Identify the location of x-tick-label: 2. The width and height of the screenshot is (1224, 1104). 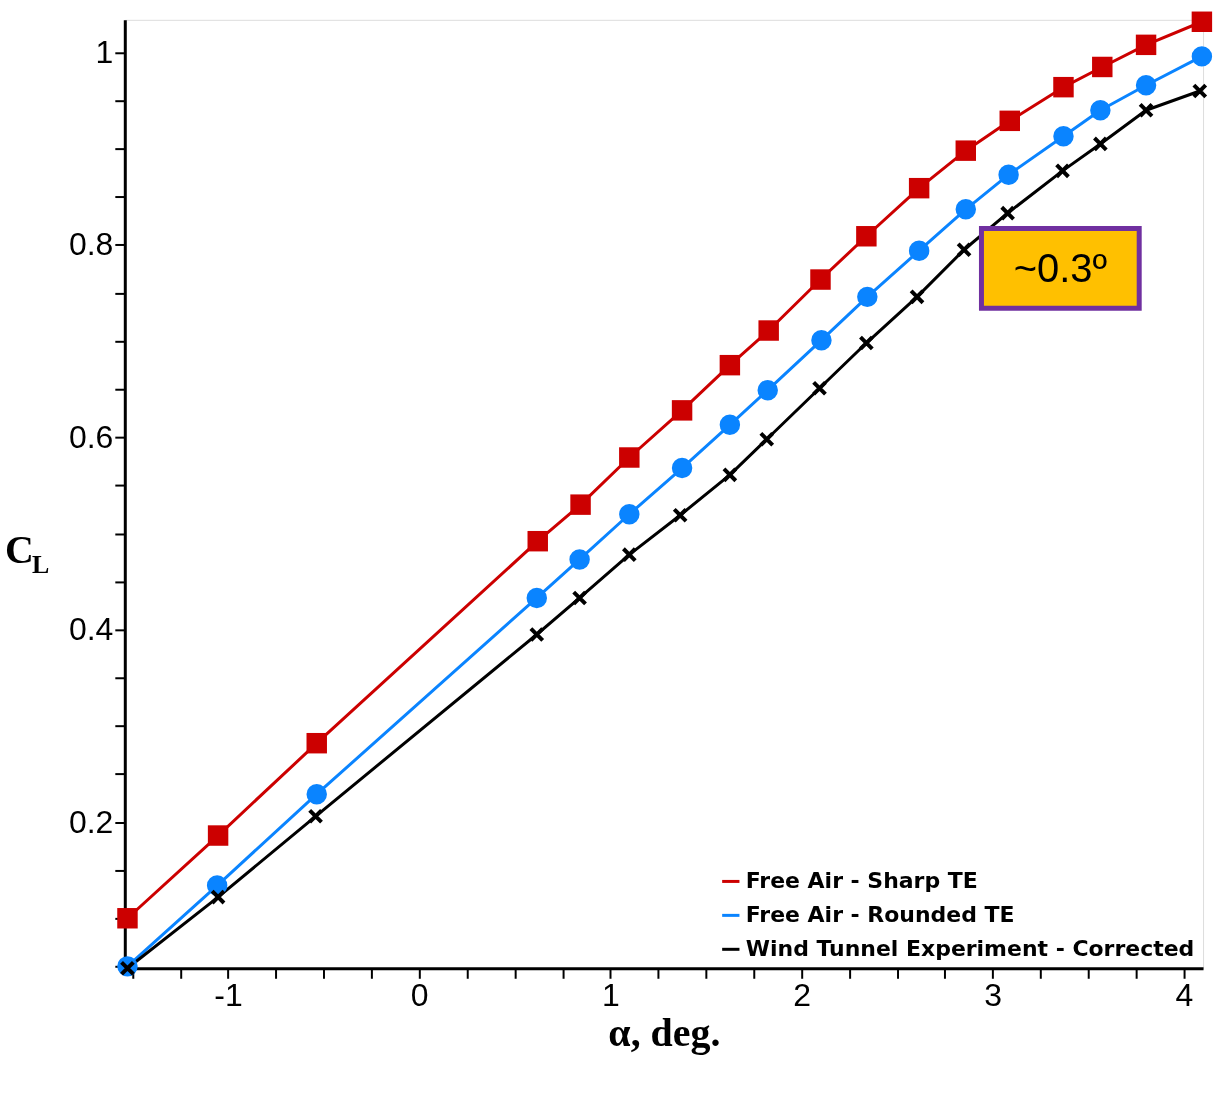
(802, 994).